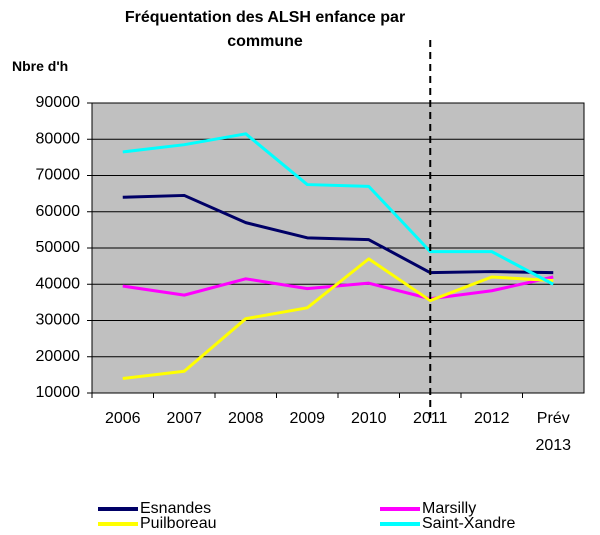 This screenshot has height=535, width=600. I want to click on legend-label: Marsilly, so click(449, 508).